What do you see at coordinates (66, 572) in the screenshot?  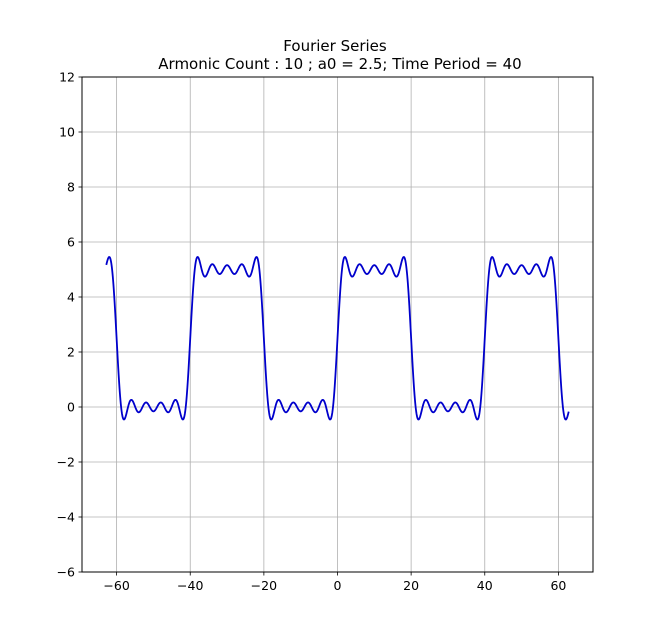 I see `y-tick-label: −6` at bounding box center [66, 572].